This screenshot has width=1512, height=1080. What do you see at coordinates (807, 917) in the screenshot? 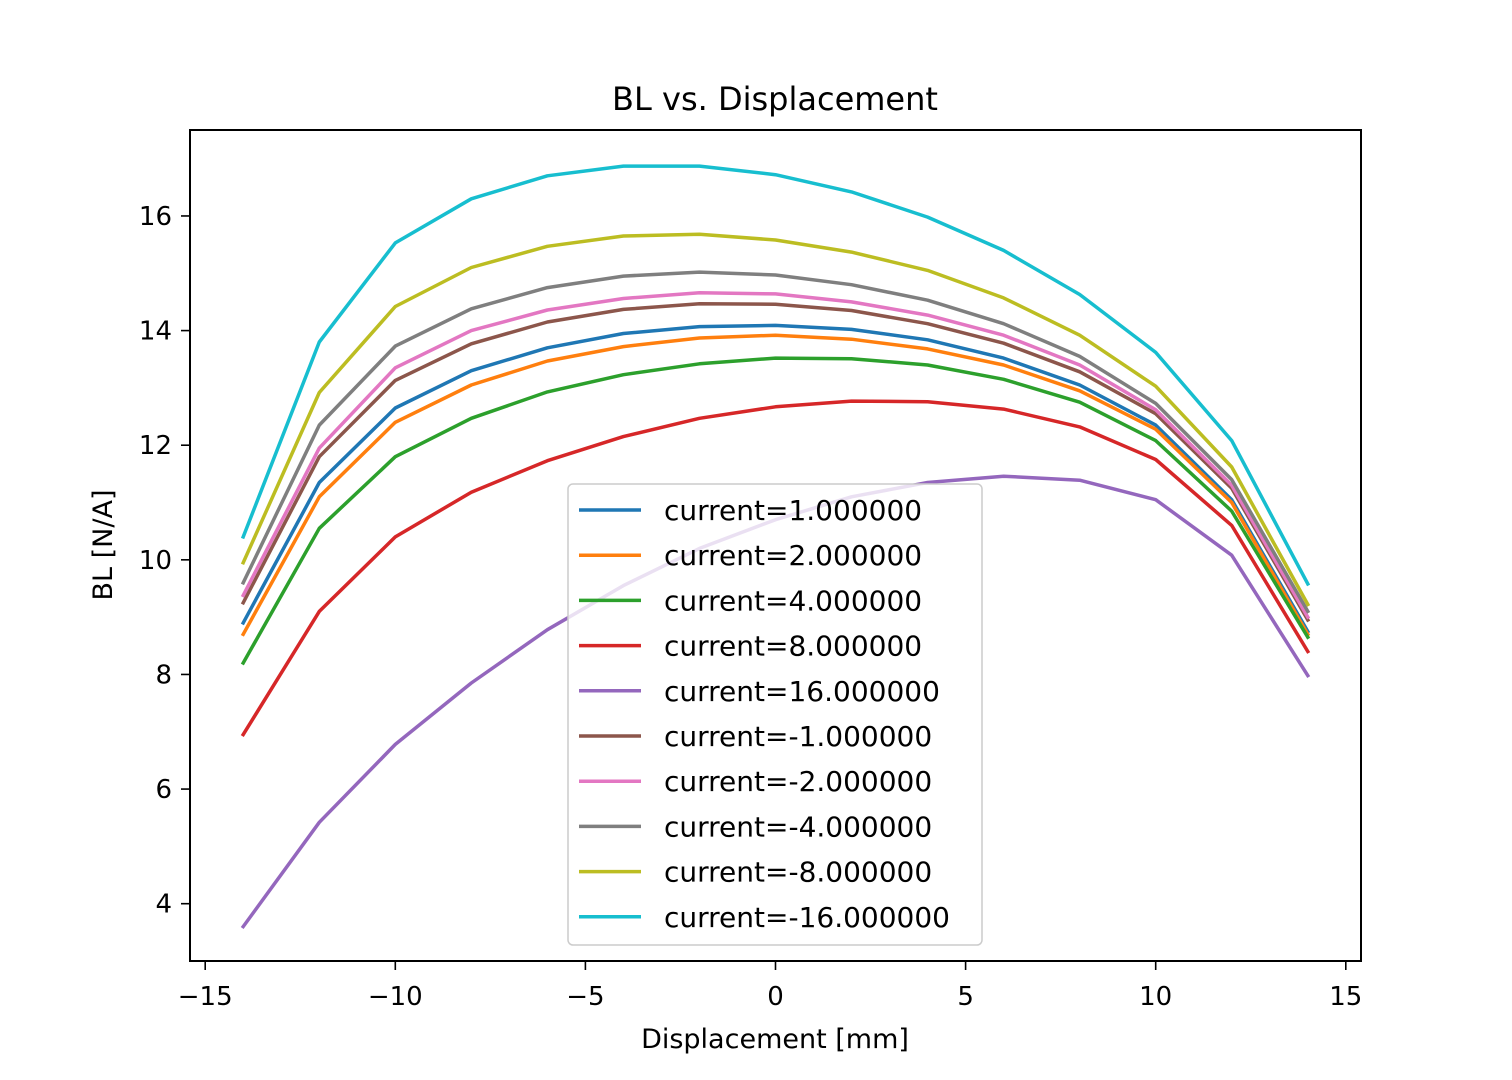
I see `legend-entry-label: current=-16.000000` at bounding box center [807, 917].